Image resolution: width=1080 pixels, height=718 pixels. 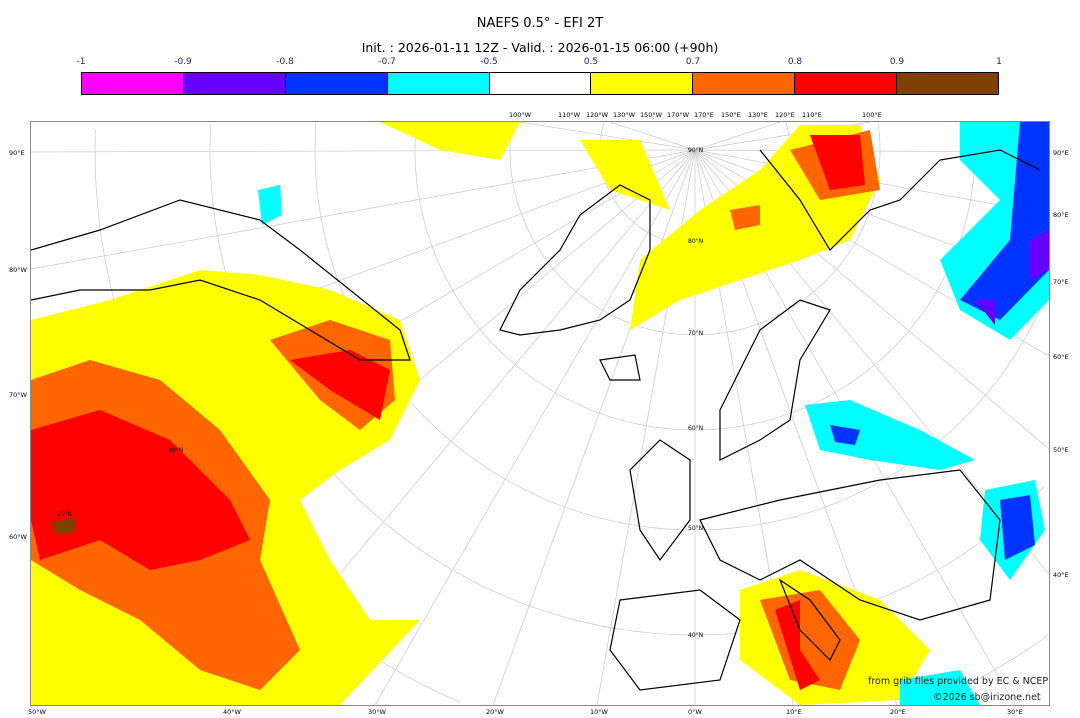 I want to click on efi-brown-area, so click(x=63, y=526).